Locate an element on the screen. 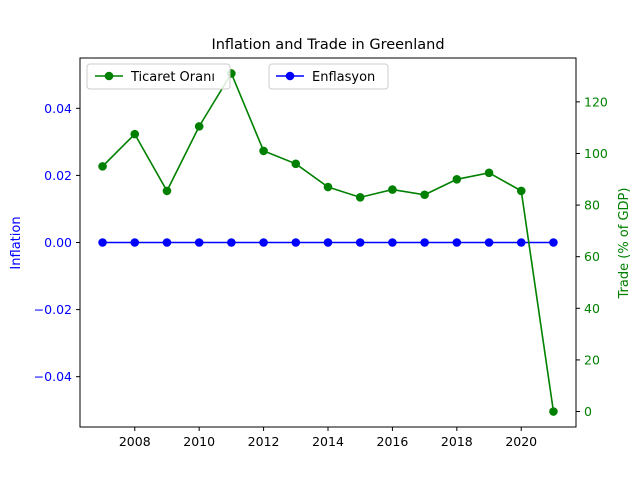 The image size is (640, 480). y-right-tick-label: 60 is located at coordinates (592, 256).